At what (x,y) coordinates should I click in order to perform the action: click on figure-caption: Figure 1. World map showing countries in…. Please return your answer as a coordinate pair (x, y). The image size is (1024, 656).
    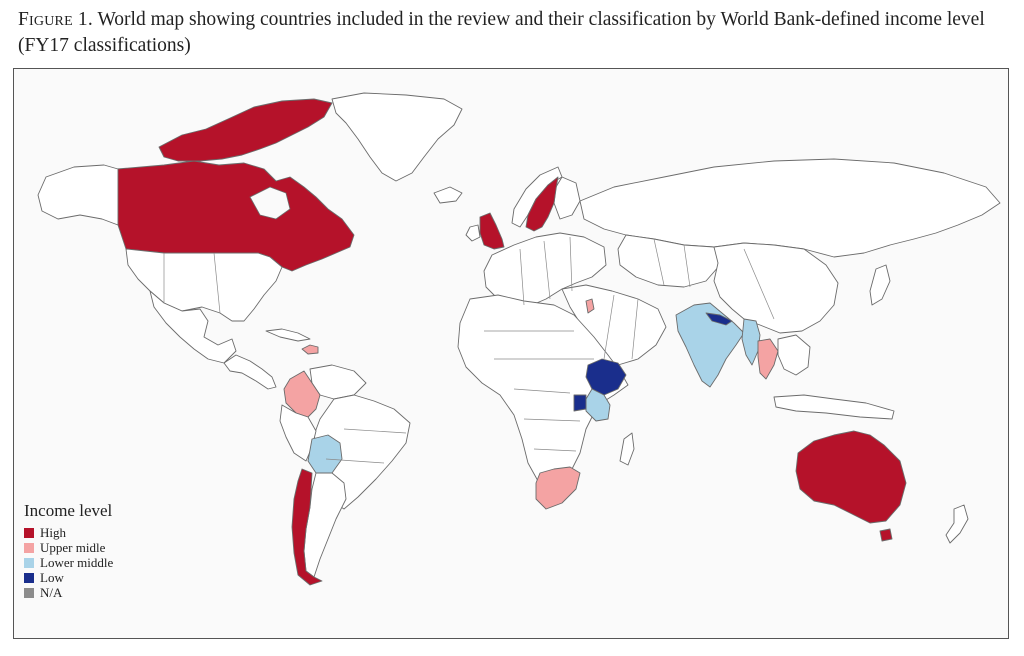
    Looking at the image, I should click on (513, 33).